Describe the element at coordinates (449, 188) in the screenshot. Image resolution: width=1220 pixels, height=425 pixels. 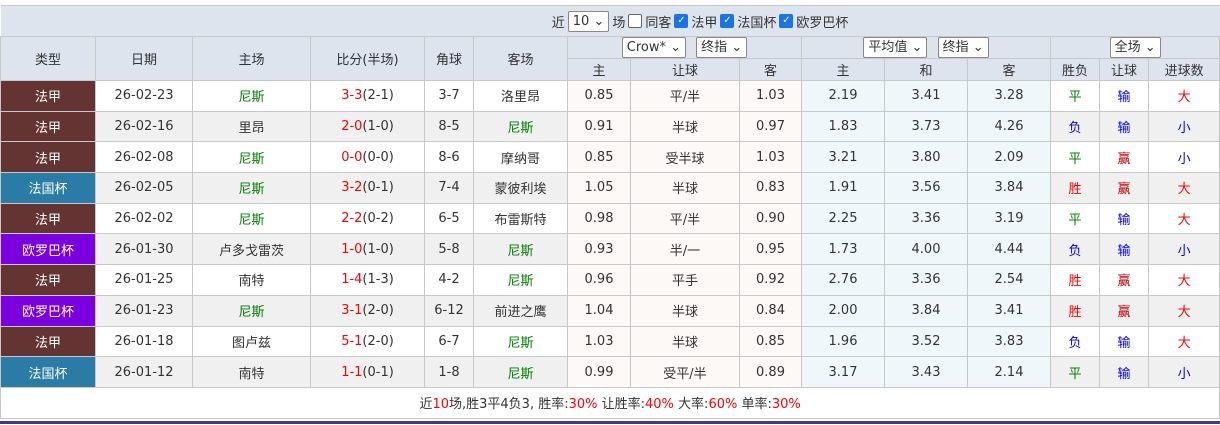
I see `corners: 7-4` at that location.